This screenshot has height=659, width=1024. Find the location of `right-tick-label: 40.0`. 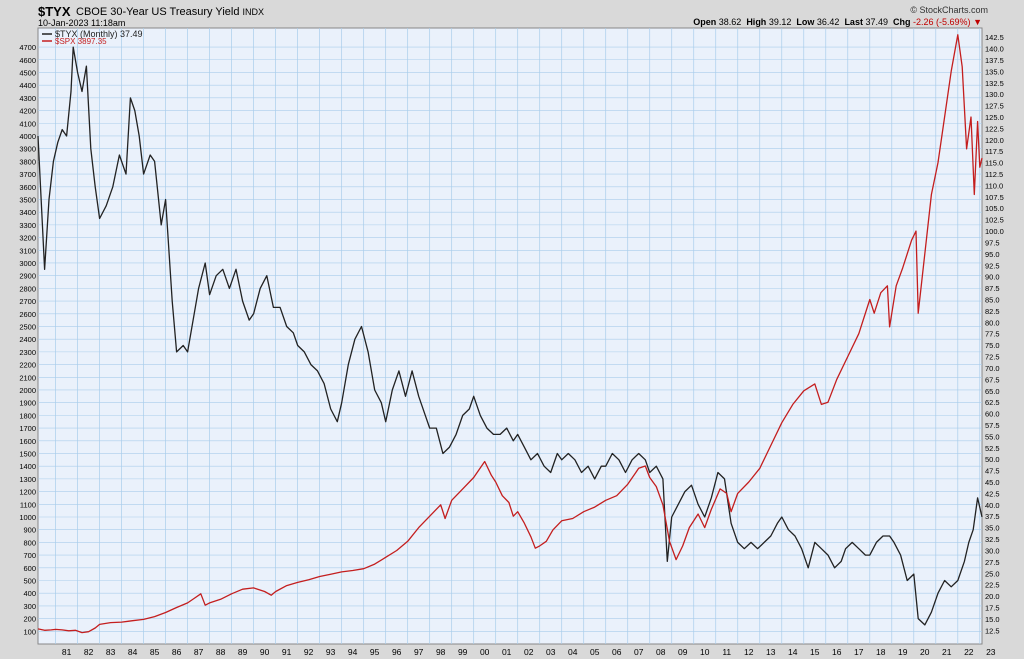

right-tick-label: 40.0 is located at coordinates (992, 505).